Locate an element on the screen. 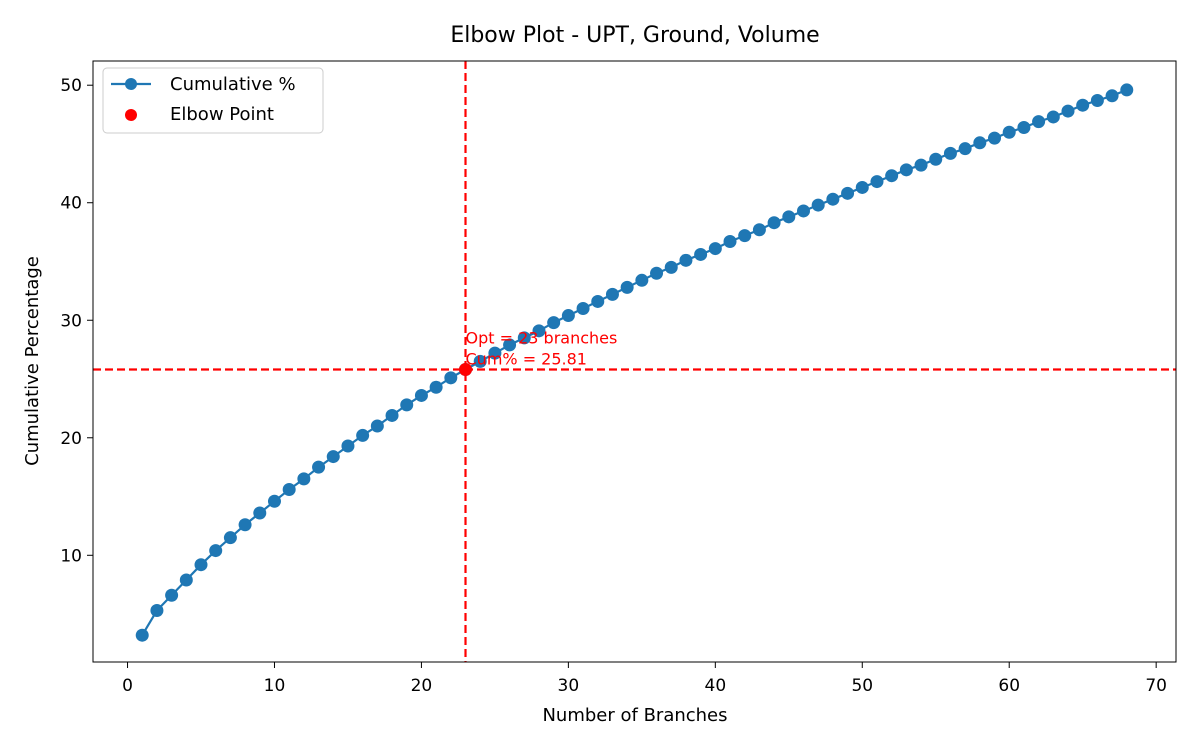  y-axis-label: Cumulative Percentage is located at coordinates (32, 361).